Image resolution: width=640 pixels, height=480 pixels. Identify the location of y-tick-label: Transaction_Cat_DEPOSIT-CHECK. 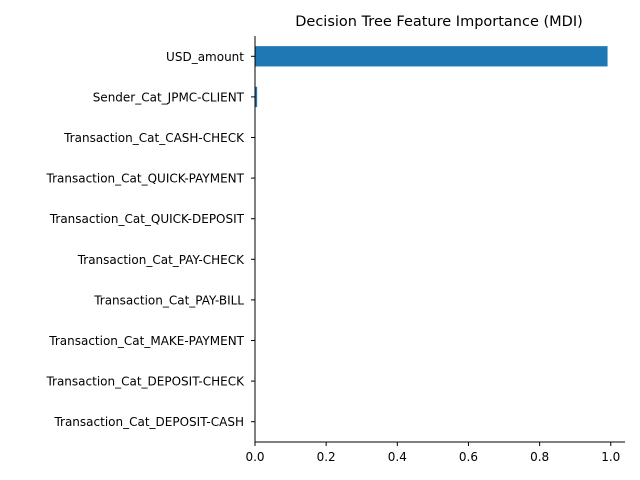
(145, 382).